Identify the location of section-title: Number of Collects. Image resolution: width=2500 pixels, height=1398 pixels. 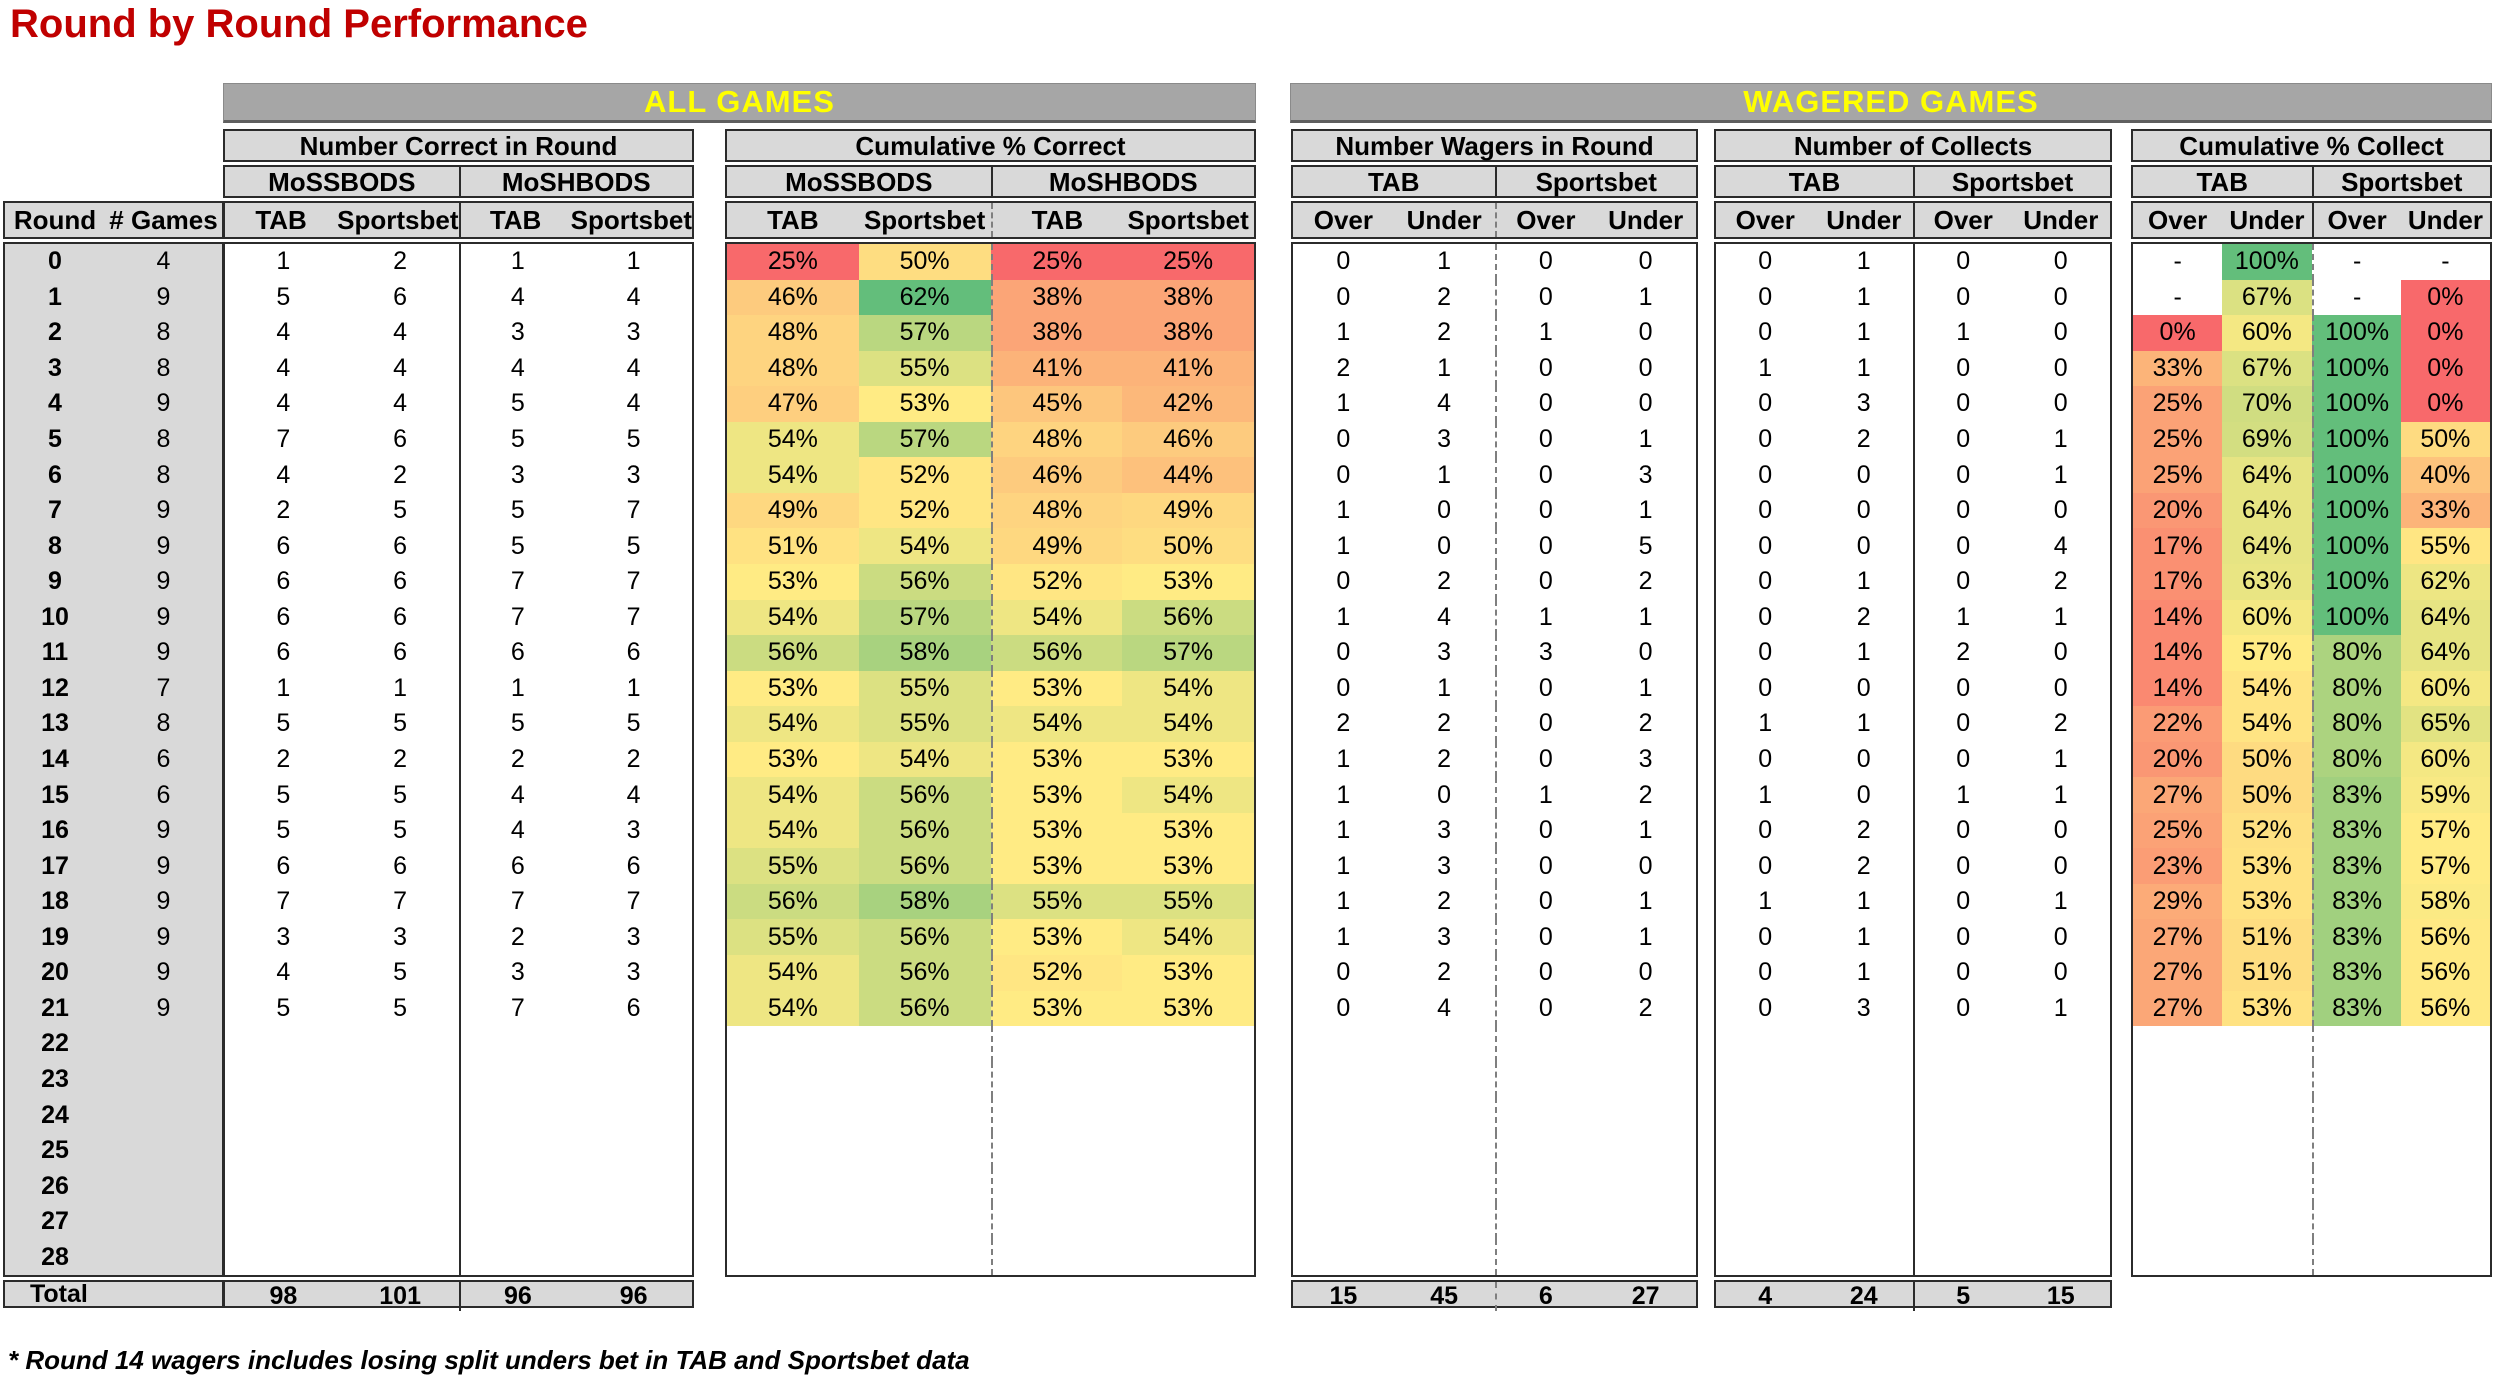
(1913, 146).